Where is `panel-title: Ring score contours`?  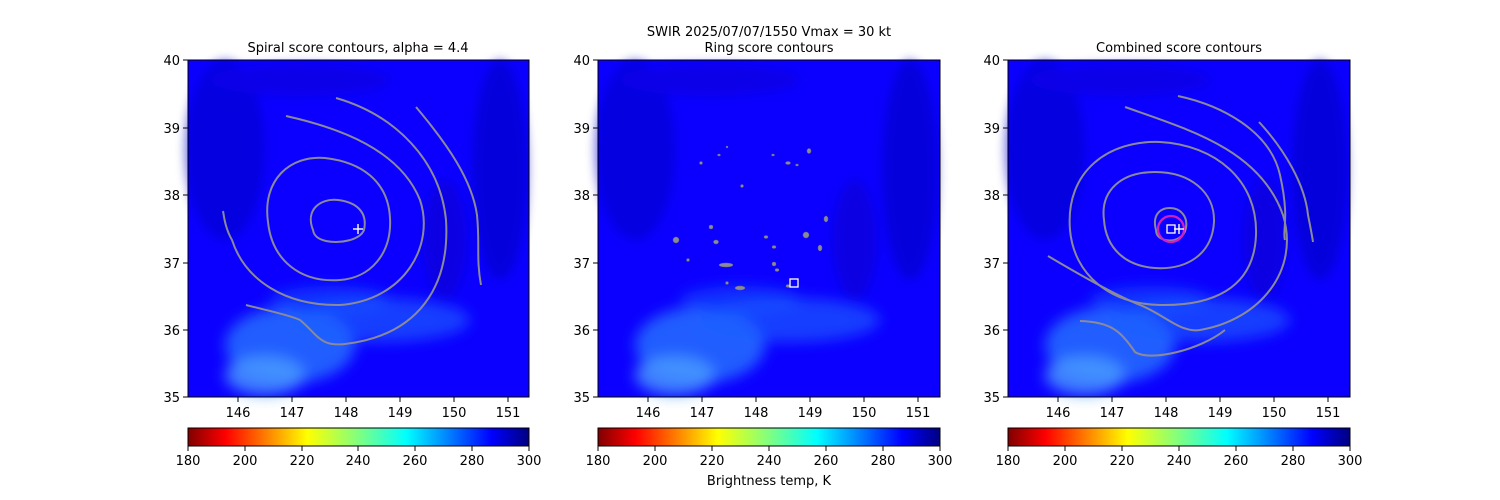
panel-title: Ring score contours is located at coordinates (768, 48).